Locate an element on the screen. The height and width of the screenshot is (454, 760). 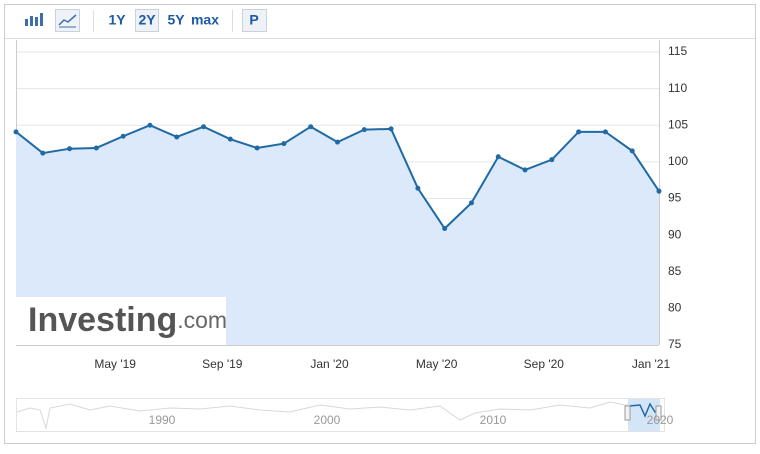
active-button-bg is located at coordinates (147, 20).